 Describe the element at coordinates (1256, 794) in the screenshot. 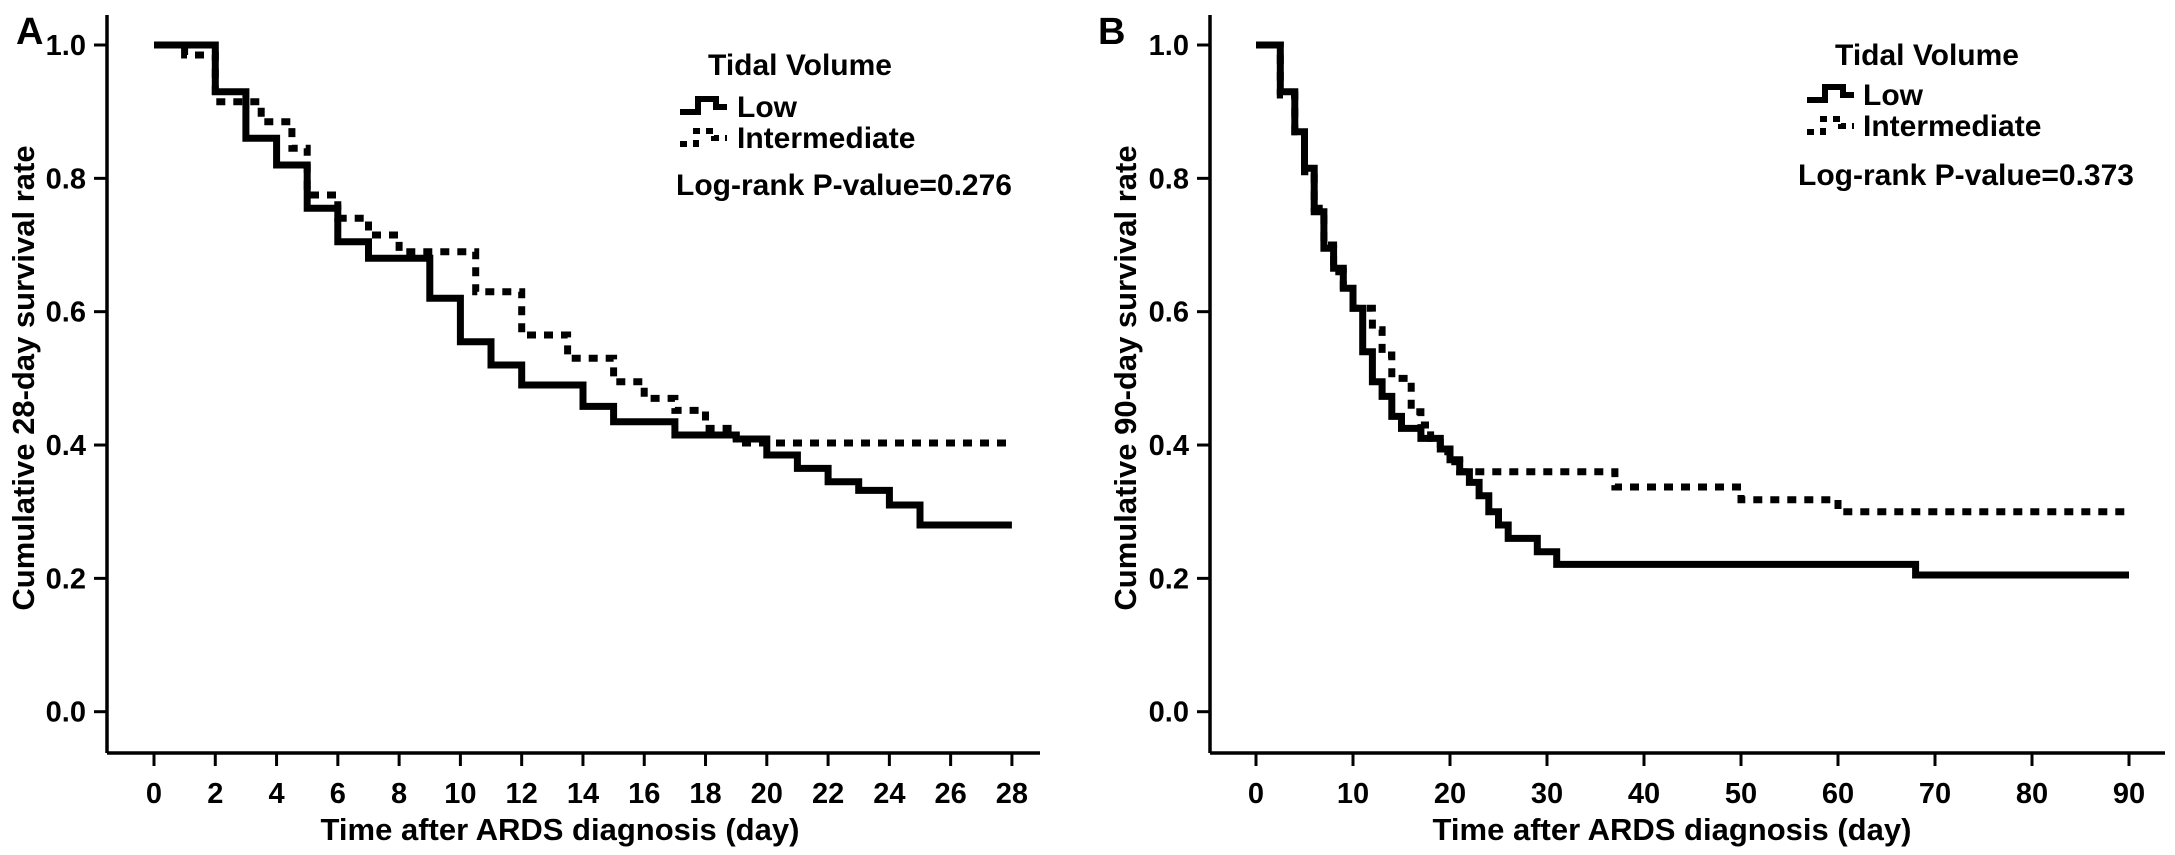

I see `panel-b-x-tick-label: 0` at that location.